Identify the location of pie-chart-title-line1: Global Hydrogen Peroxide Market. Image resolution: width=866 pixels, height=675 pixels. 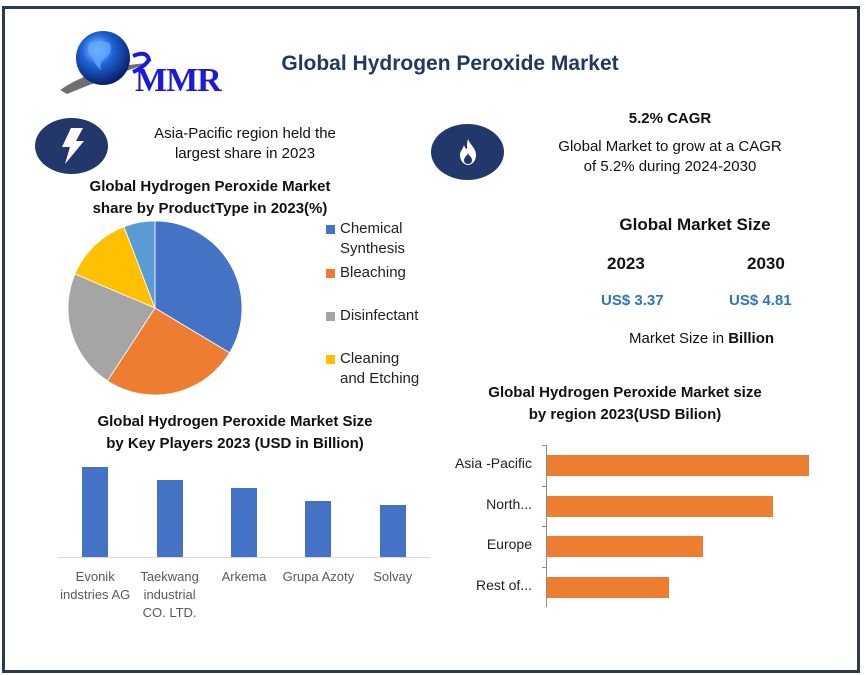
(210, 186).